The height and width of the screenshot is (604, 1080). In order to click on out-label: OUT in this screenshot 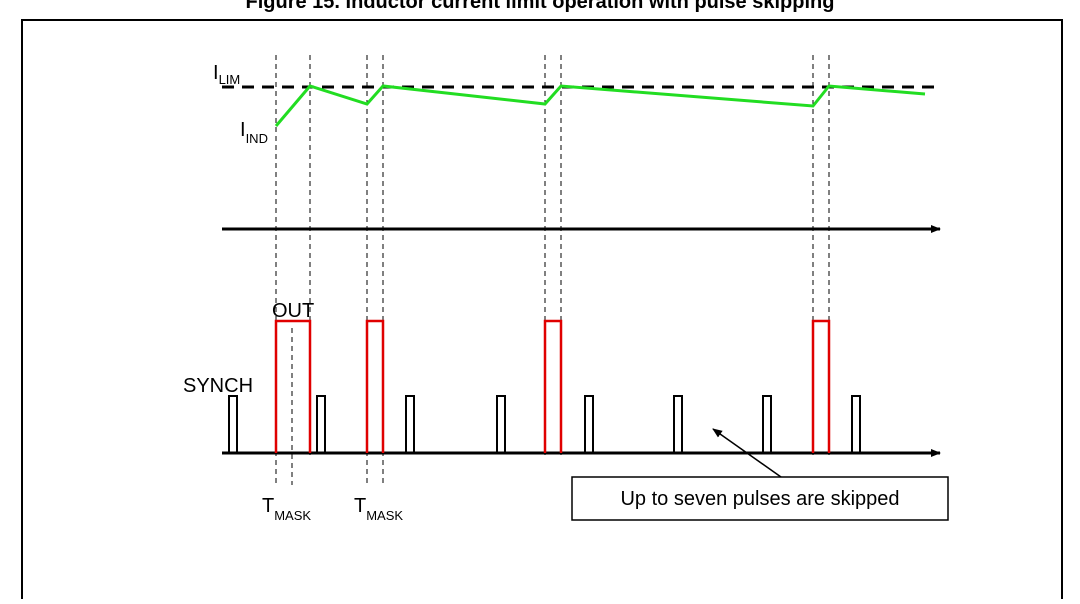, I will do `click(293, 311)`.